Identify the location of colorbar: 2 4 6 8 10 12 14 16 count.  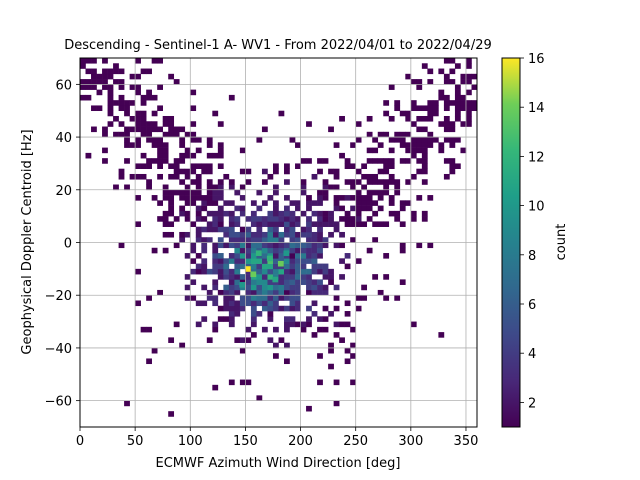
(535, 240).